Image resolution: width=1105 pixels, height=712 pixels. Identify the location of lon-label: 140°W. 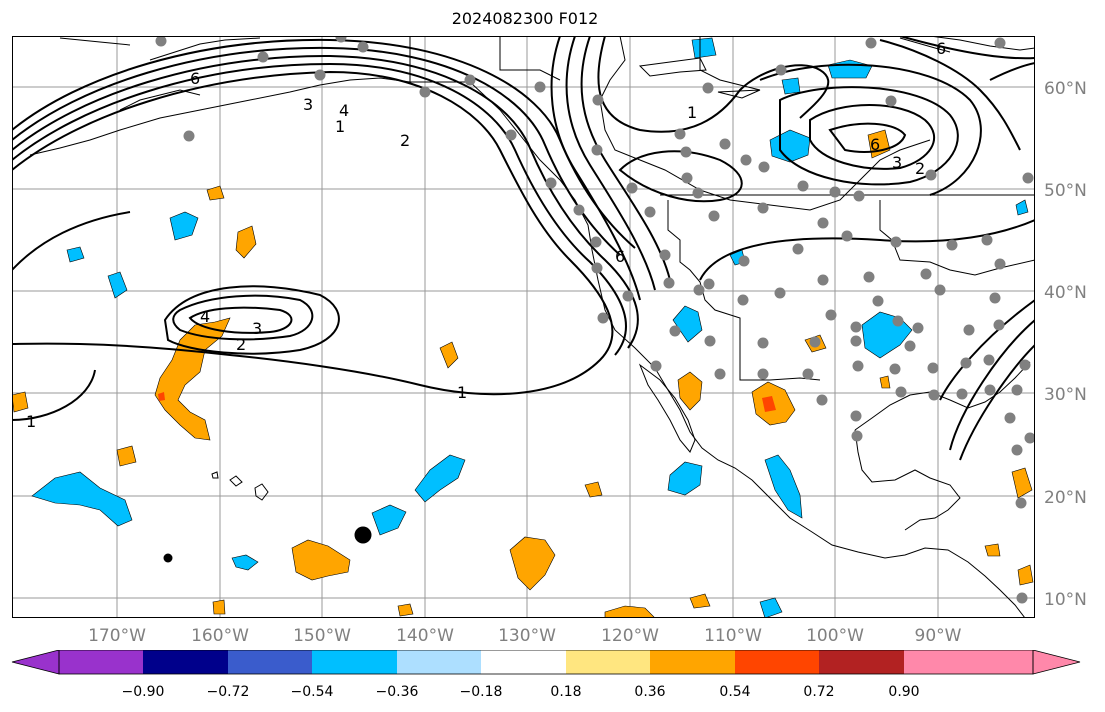
(425, 636).